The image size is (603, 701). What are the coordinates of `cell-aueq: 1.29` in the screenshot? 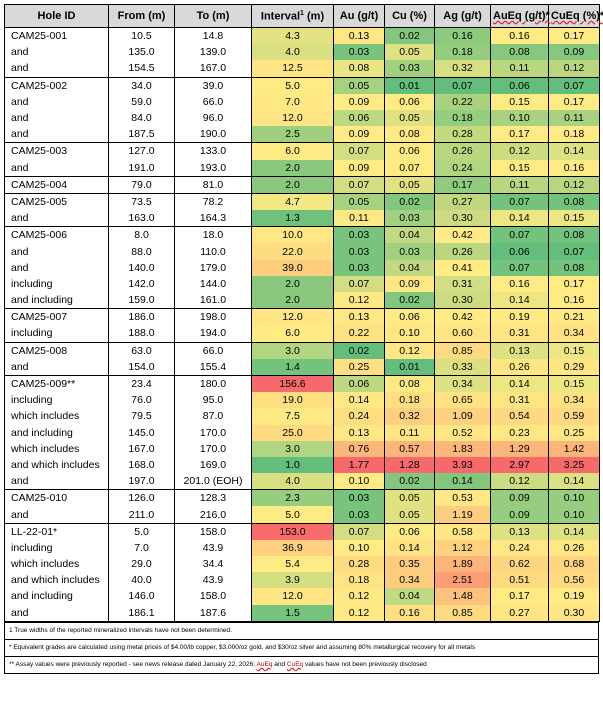 It's located at (519, 448).